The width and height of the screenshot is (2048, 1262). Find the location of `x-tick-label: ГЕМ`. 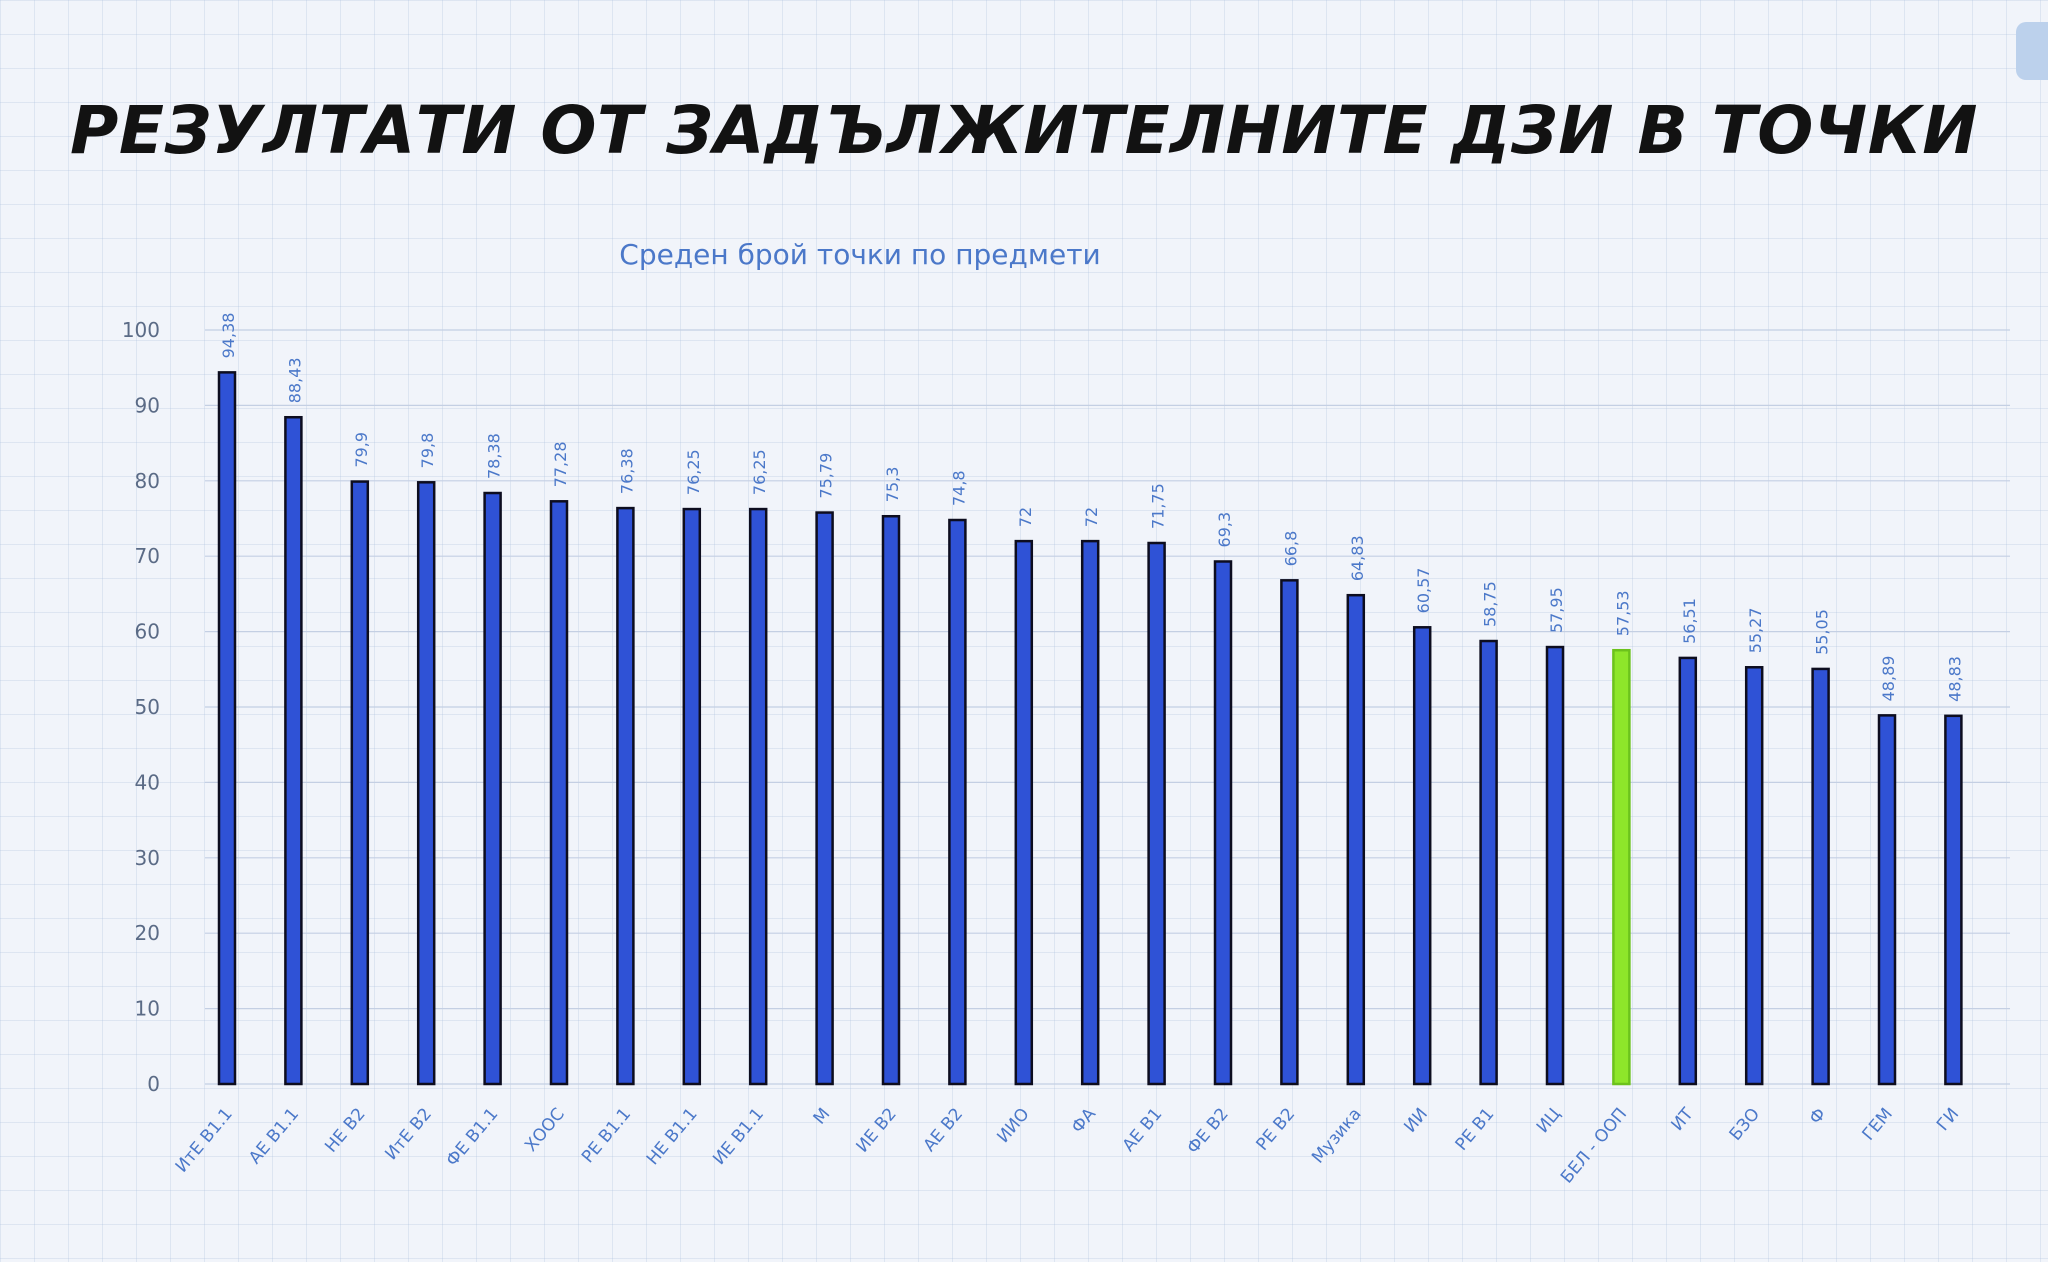

x-tick-label: ГЕМ is located at coordinates (1878, 1124).